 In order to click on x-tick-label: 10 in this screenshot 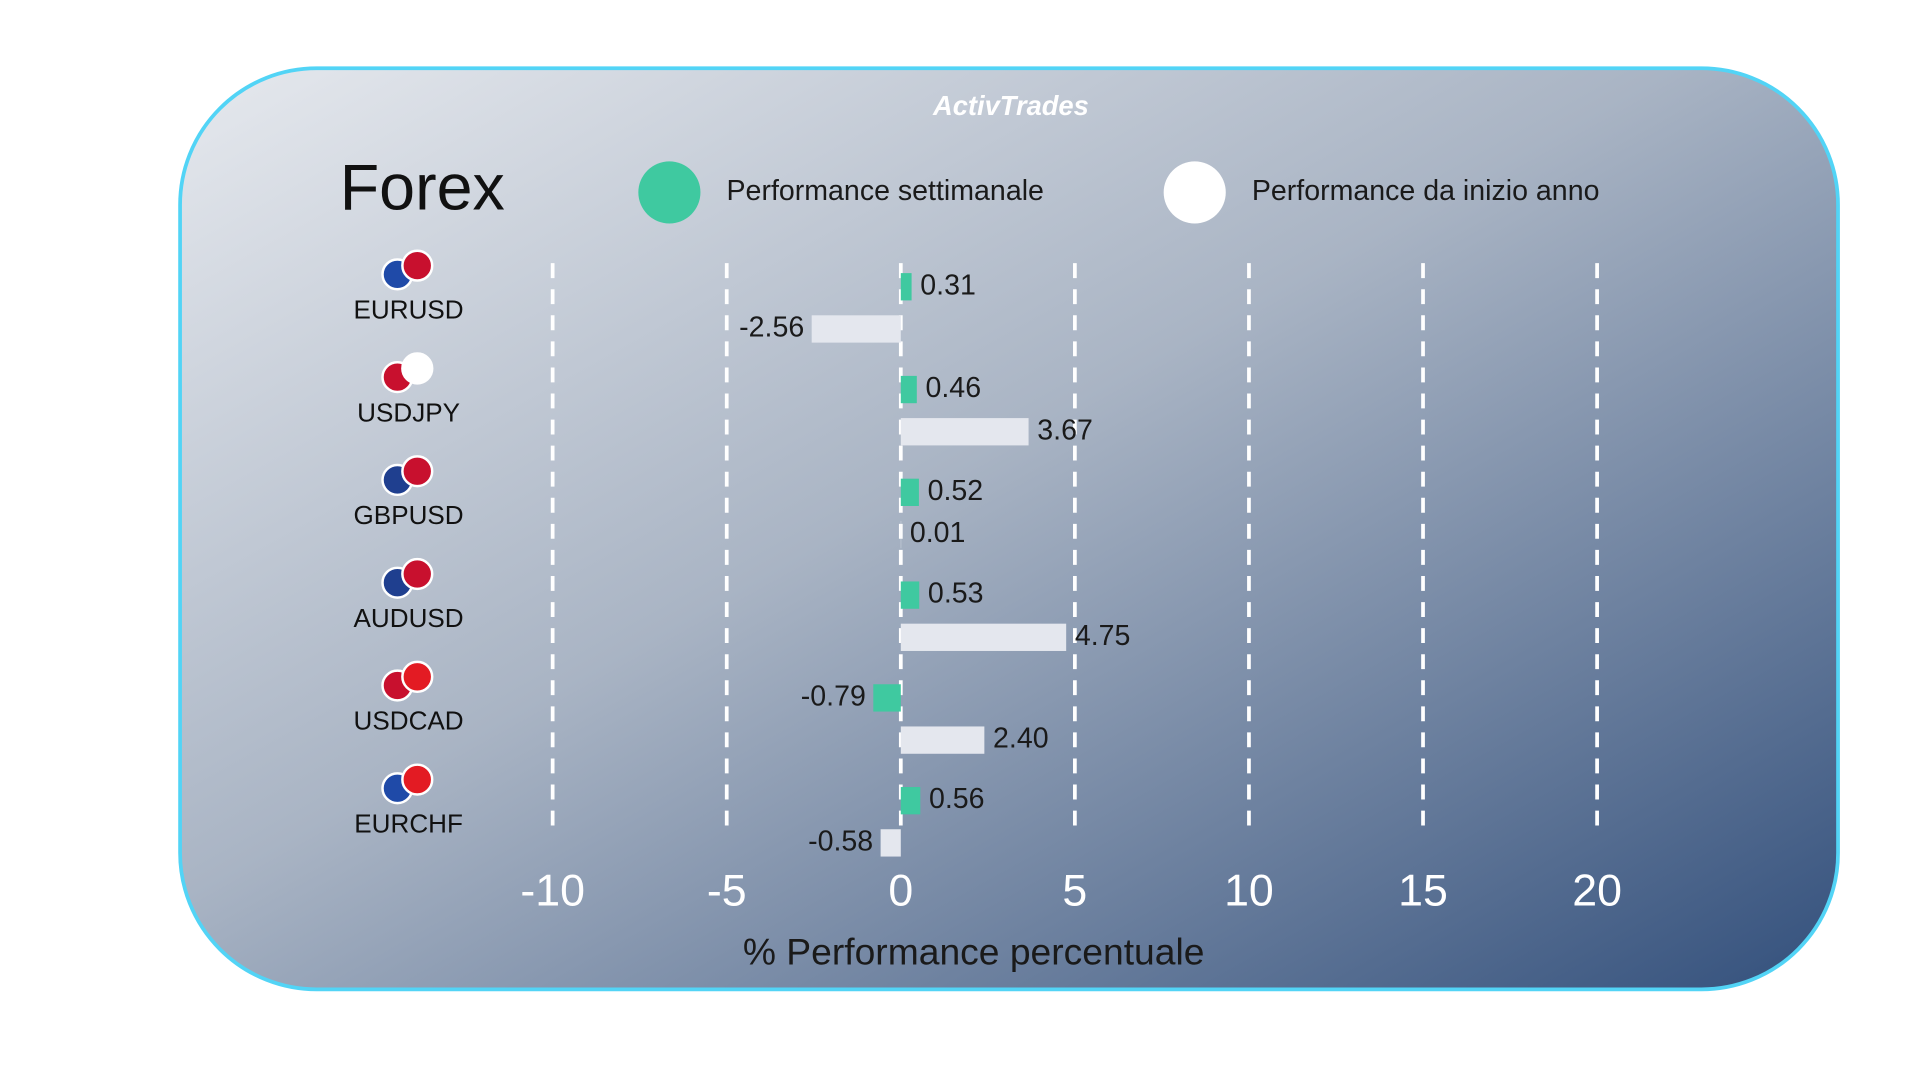, I will do `click(1249, 891)`.